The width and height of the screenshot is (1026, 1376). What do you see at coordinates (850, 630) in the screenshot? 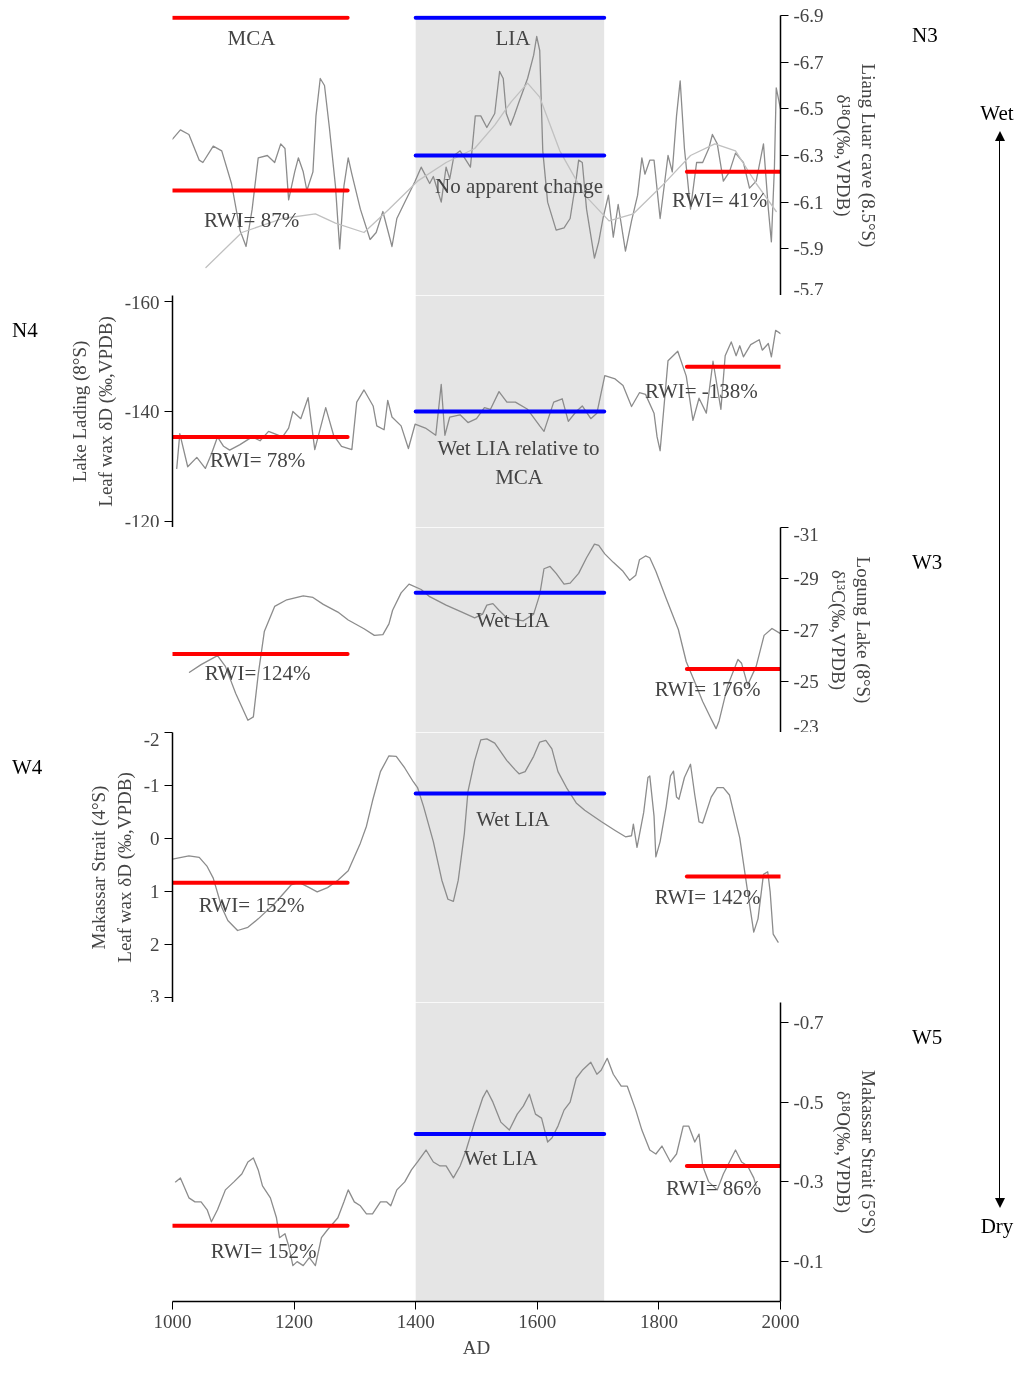
I see `y2-axis-title: Logung Lake (8°S) δ¹³C(‰,VPDB)` at bounding box center [850, 630].